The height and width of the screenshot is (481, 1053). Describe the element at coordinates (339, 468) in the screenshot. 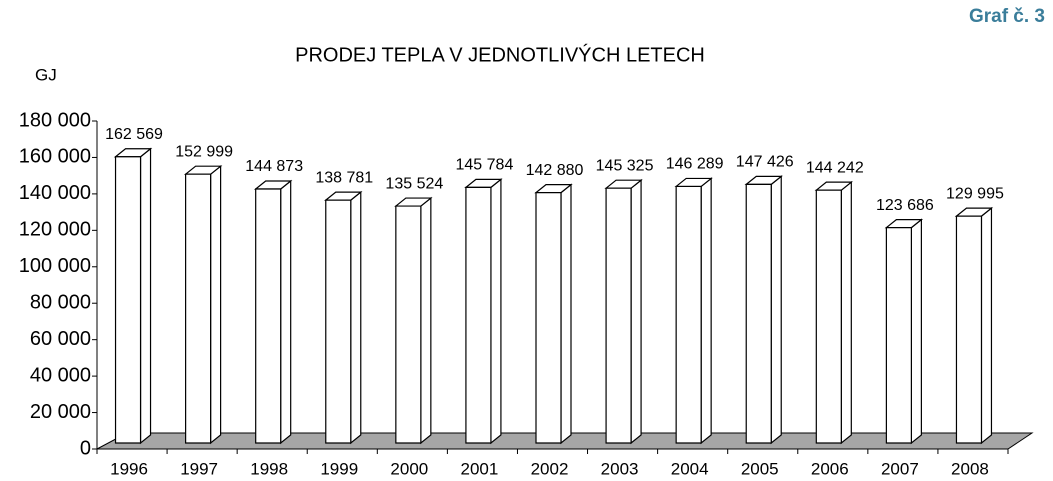

I see `x-tick-label: 1999` at that location.